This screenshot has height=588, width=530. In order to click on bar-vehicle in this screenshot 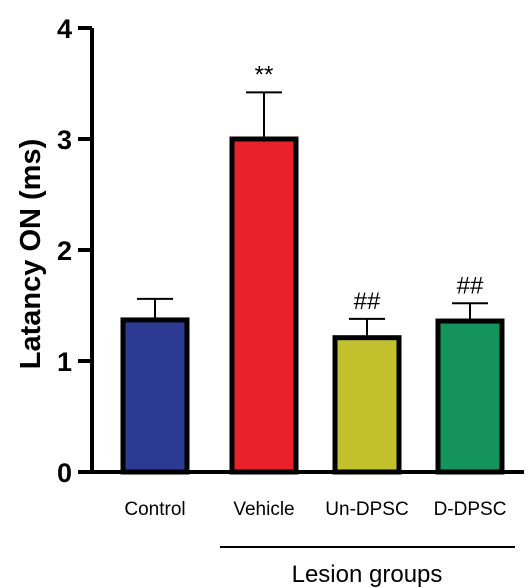, I will do `click(264, 305)`.